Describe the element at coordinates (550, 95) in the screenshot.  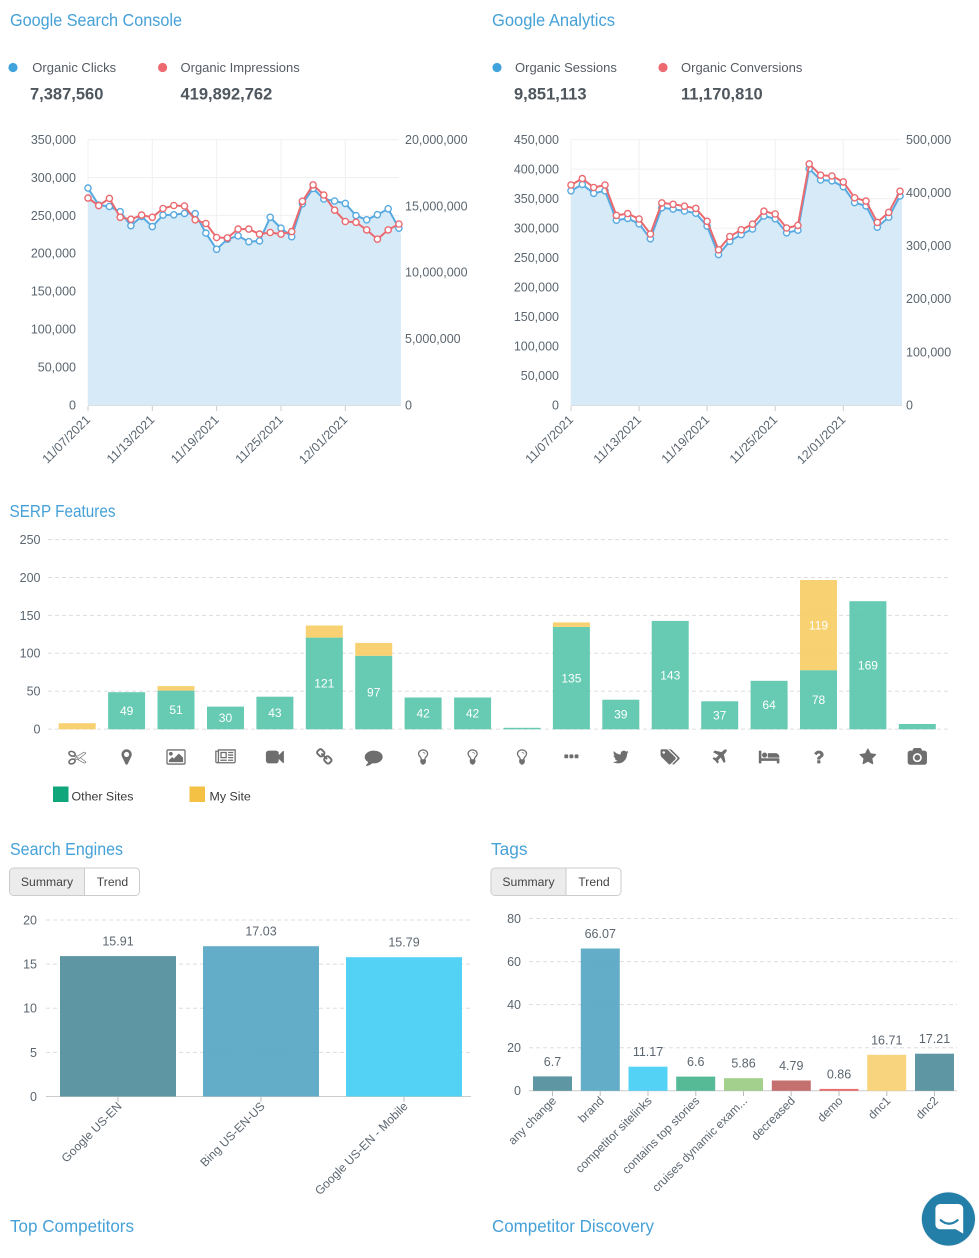
I see `svg-text: 9,851,113` at that location.